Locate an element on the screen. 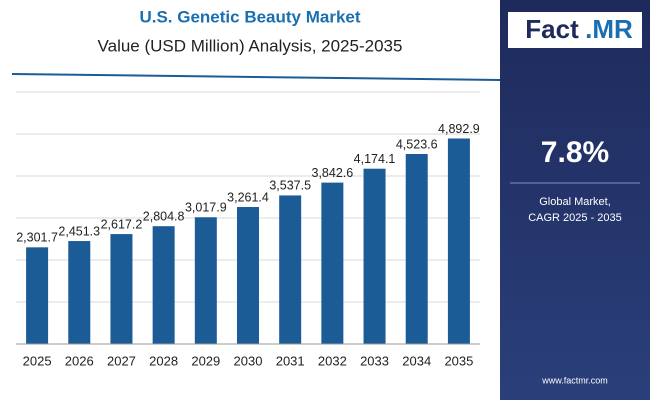  logo-right: .MR is located at coordinates (609, 29).